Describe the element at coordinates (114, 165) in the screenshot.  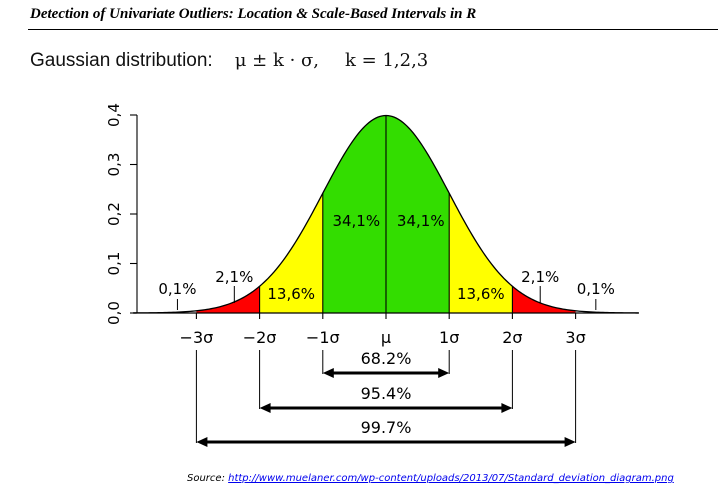
I see `y-tick-label-4: 0,3` at that location.